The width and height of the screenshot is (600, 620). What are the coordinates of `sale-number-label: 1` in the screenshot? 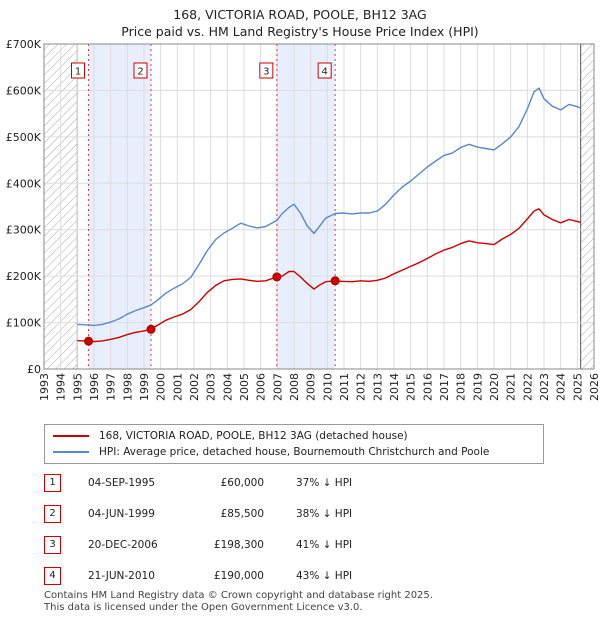 It's located at (78, 72).